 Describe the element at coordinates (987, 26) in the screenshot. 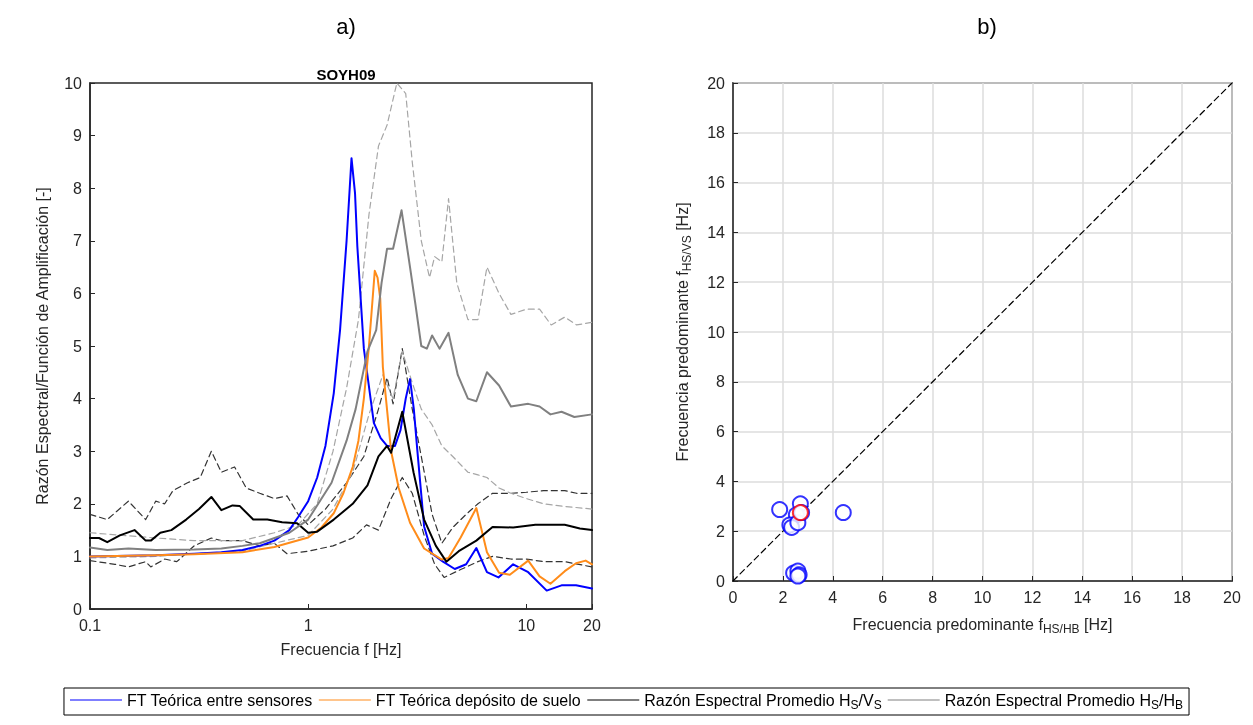

I see `chart-title: b)` at that location.